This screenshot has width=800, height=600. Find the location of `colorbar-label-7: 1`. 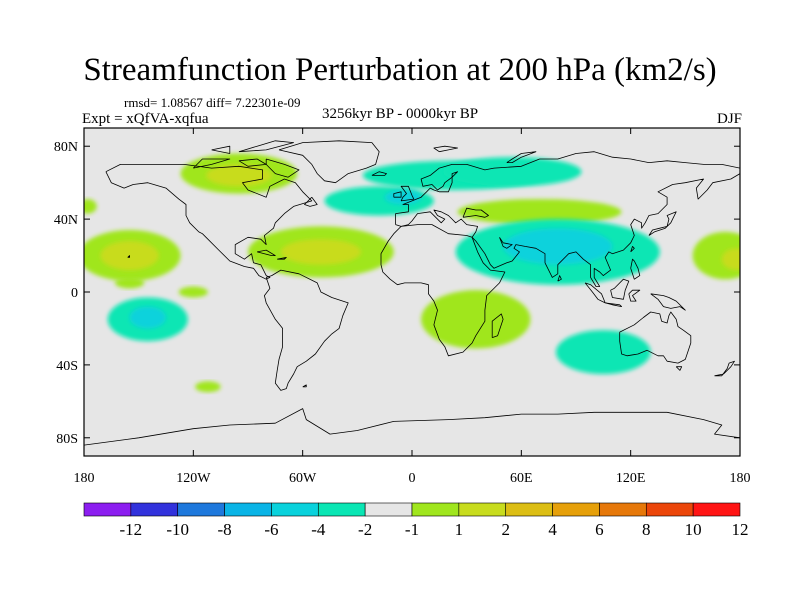

colorbar-label-7: 1 is located at coordinates (459, 529).